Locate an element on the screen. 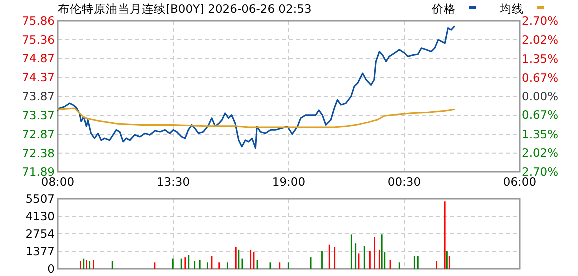 Image resolution: width=578 pixels, height=276 pixels. y-tick-label: 74.87 is located at coordinates (38, 59).